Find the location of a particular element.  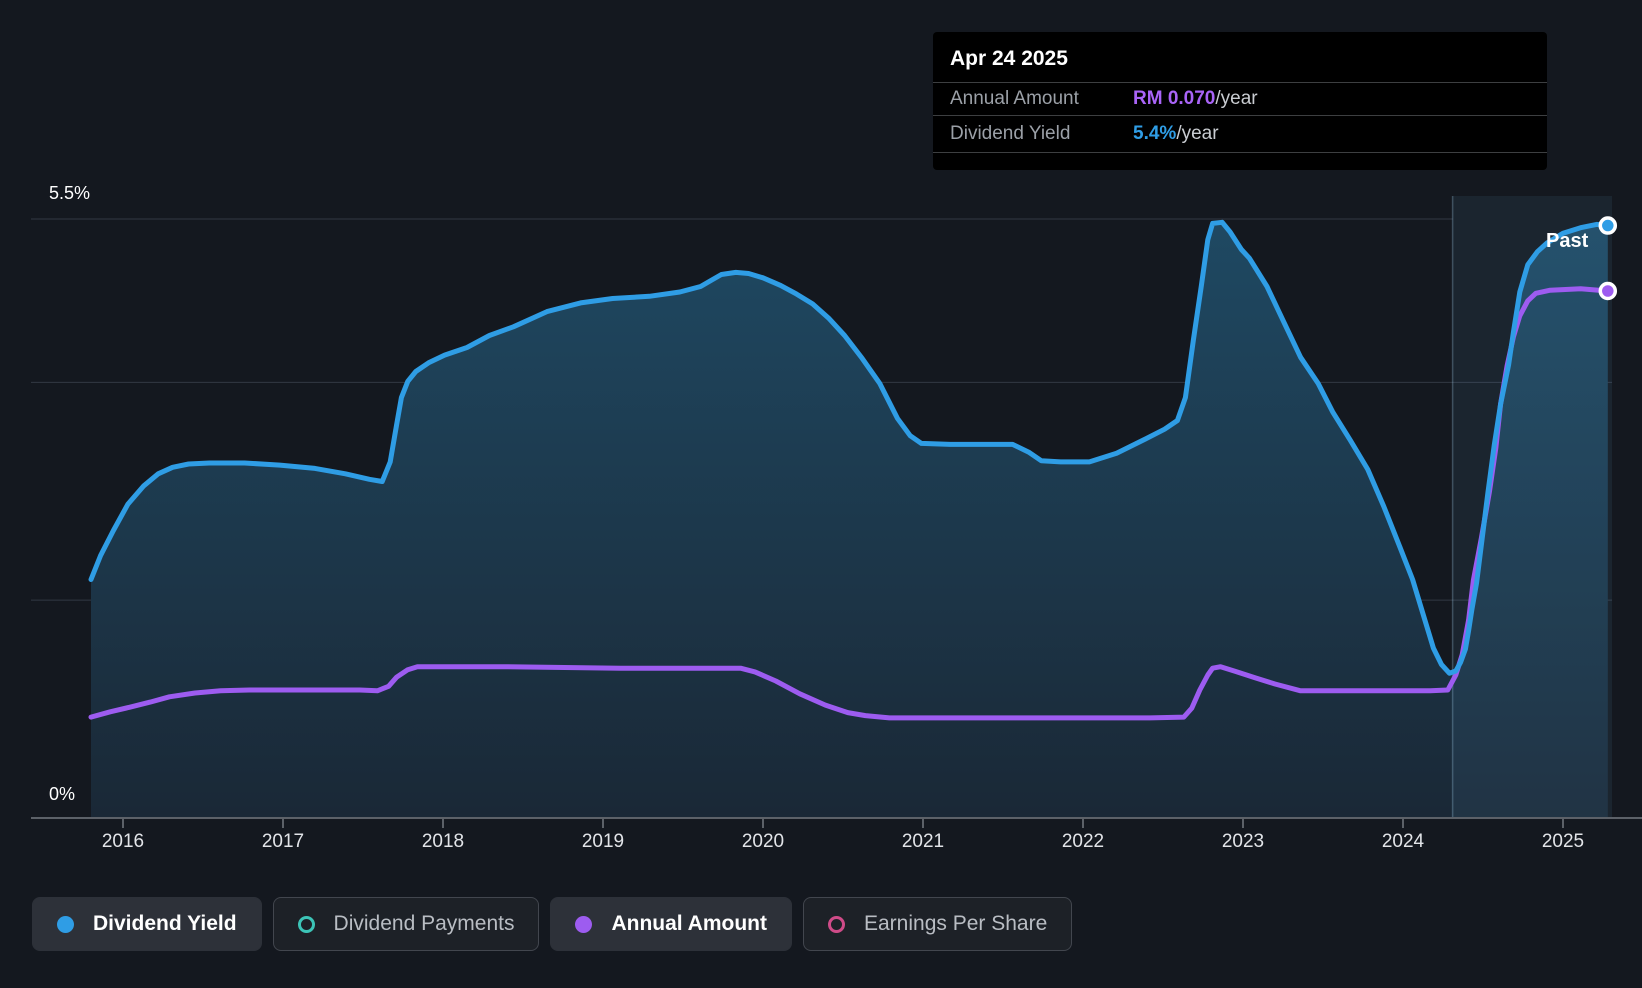

tooltip-value-annual-amount: RM 0.070 is located at coordinates (1174, 98).